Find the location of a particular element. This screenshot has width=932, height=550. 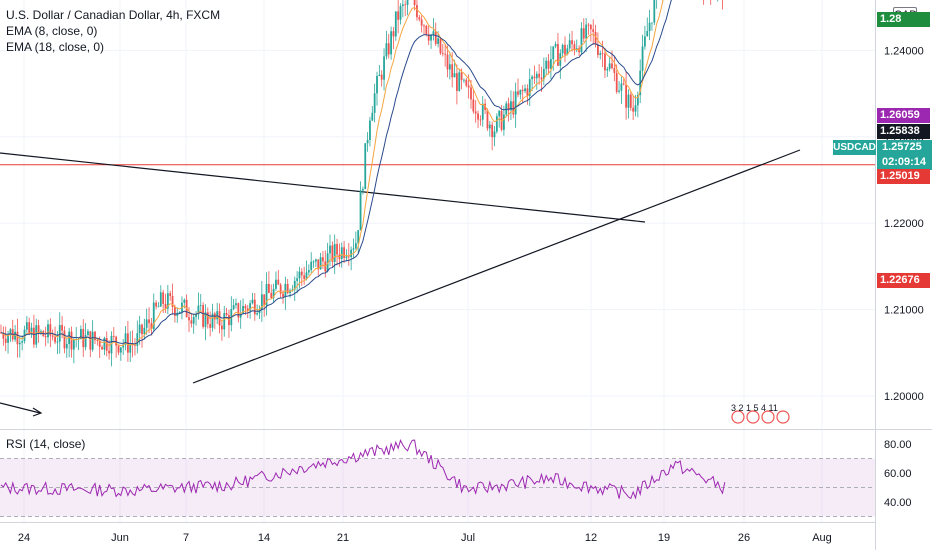

ema18-legend: EMA (18, close, 0) is located at coordinates (55, 47).